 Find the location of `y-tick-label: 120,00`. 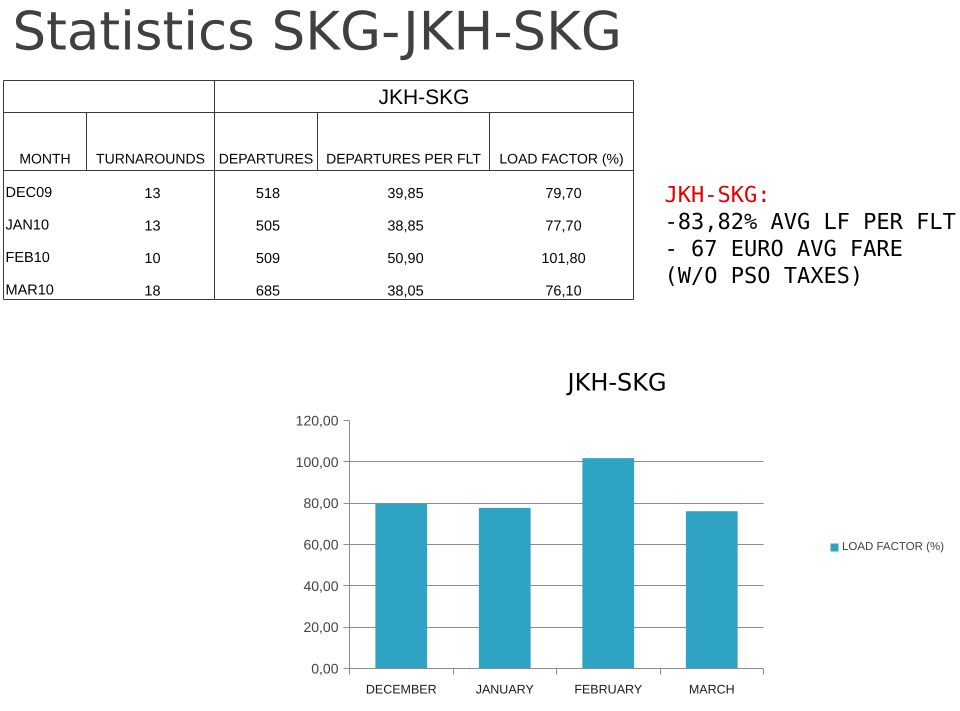

y-tick-label: 120,00 is located at coordinates (317, 420).